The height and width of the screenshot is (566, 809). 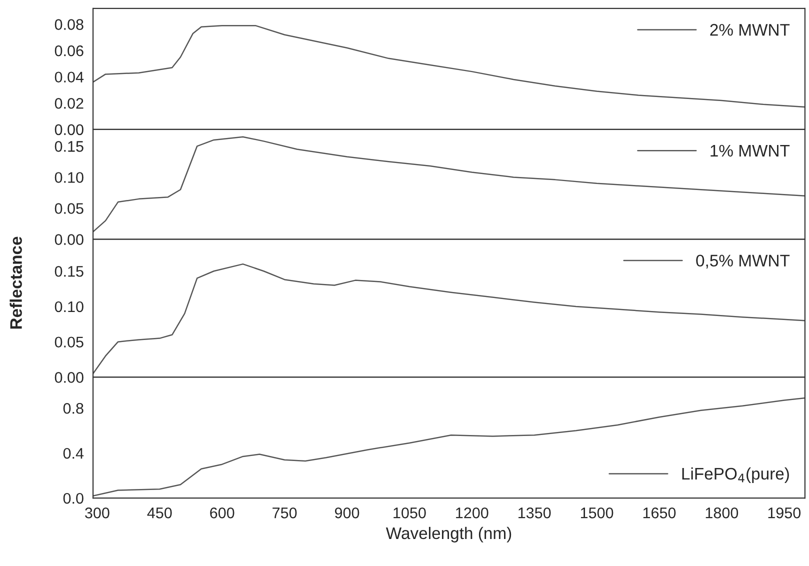 What do you see at coordinates (534, 513) in the screenshot?
I see `x-tick-label: 1350` at bounding box center [534, 513].